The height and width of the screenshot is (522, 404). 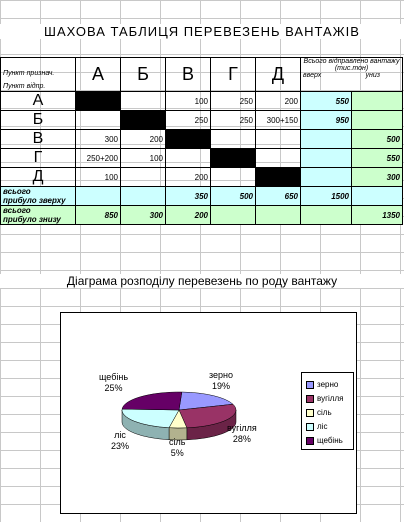 I want to click on row-header: В, so click(x=38, y=139).